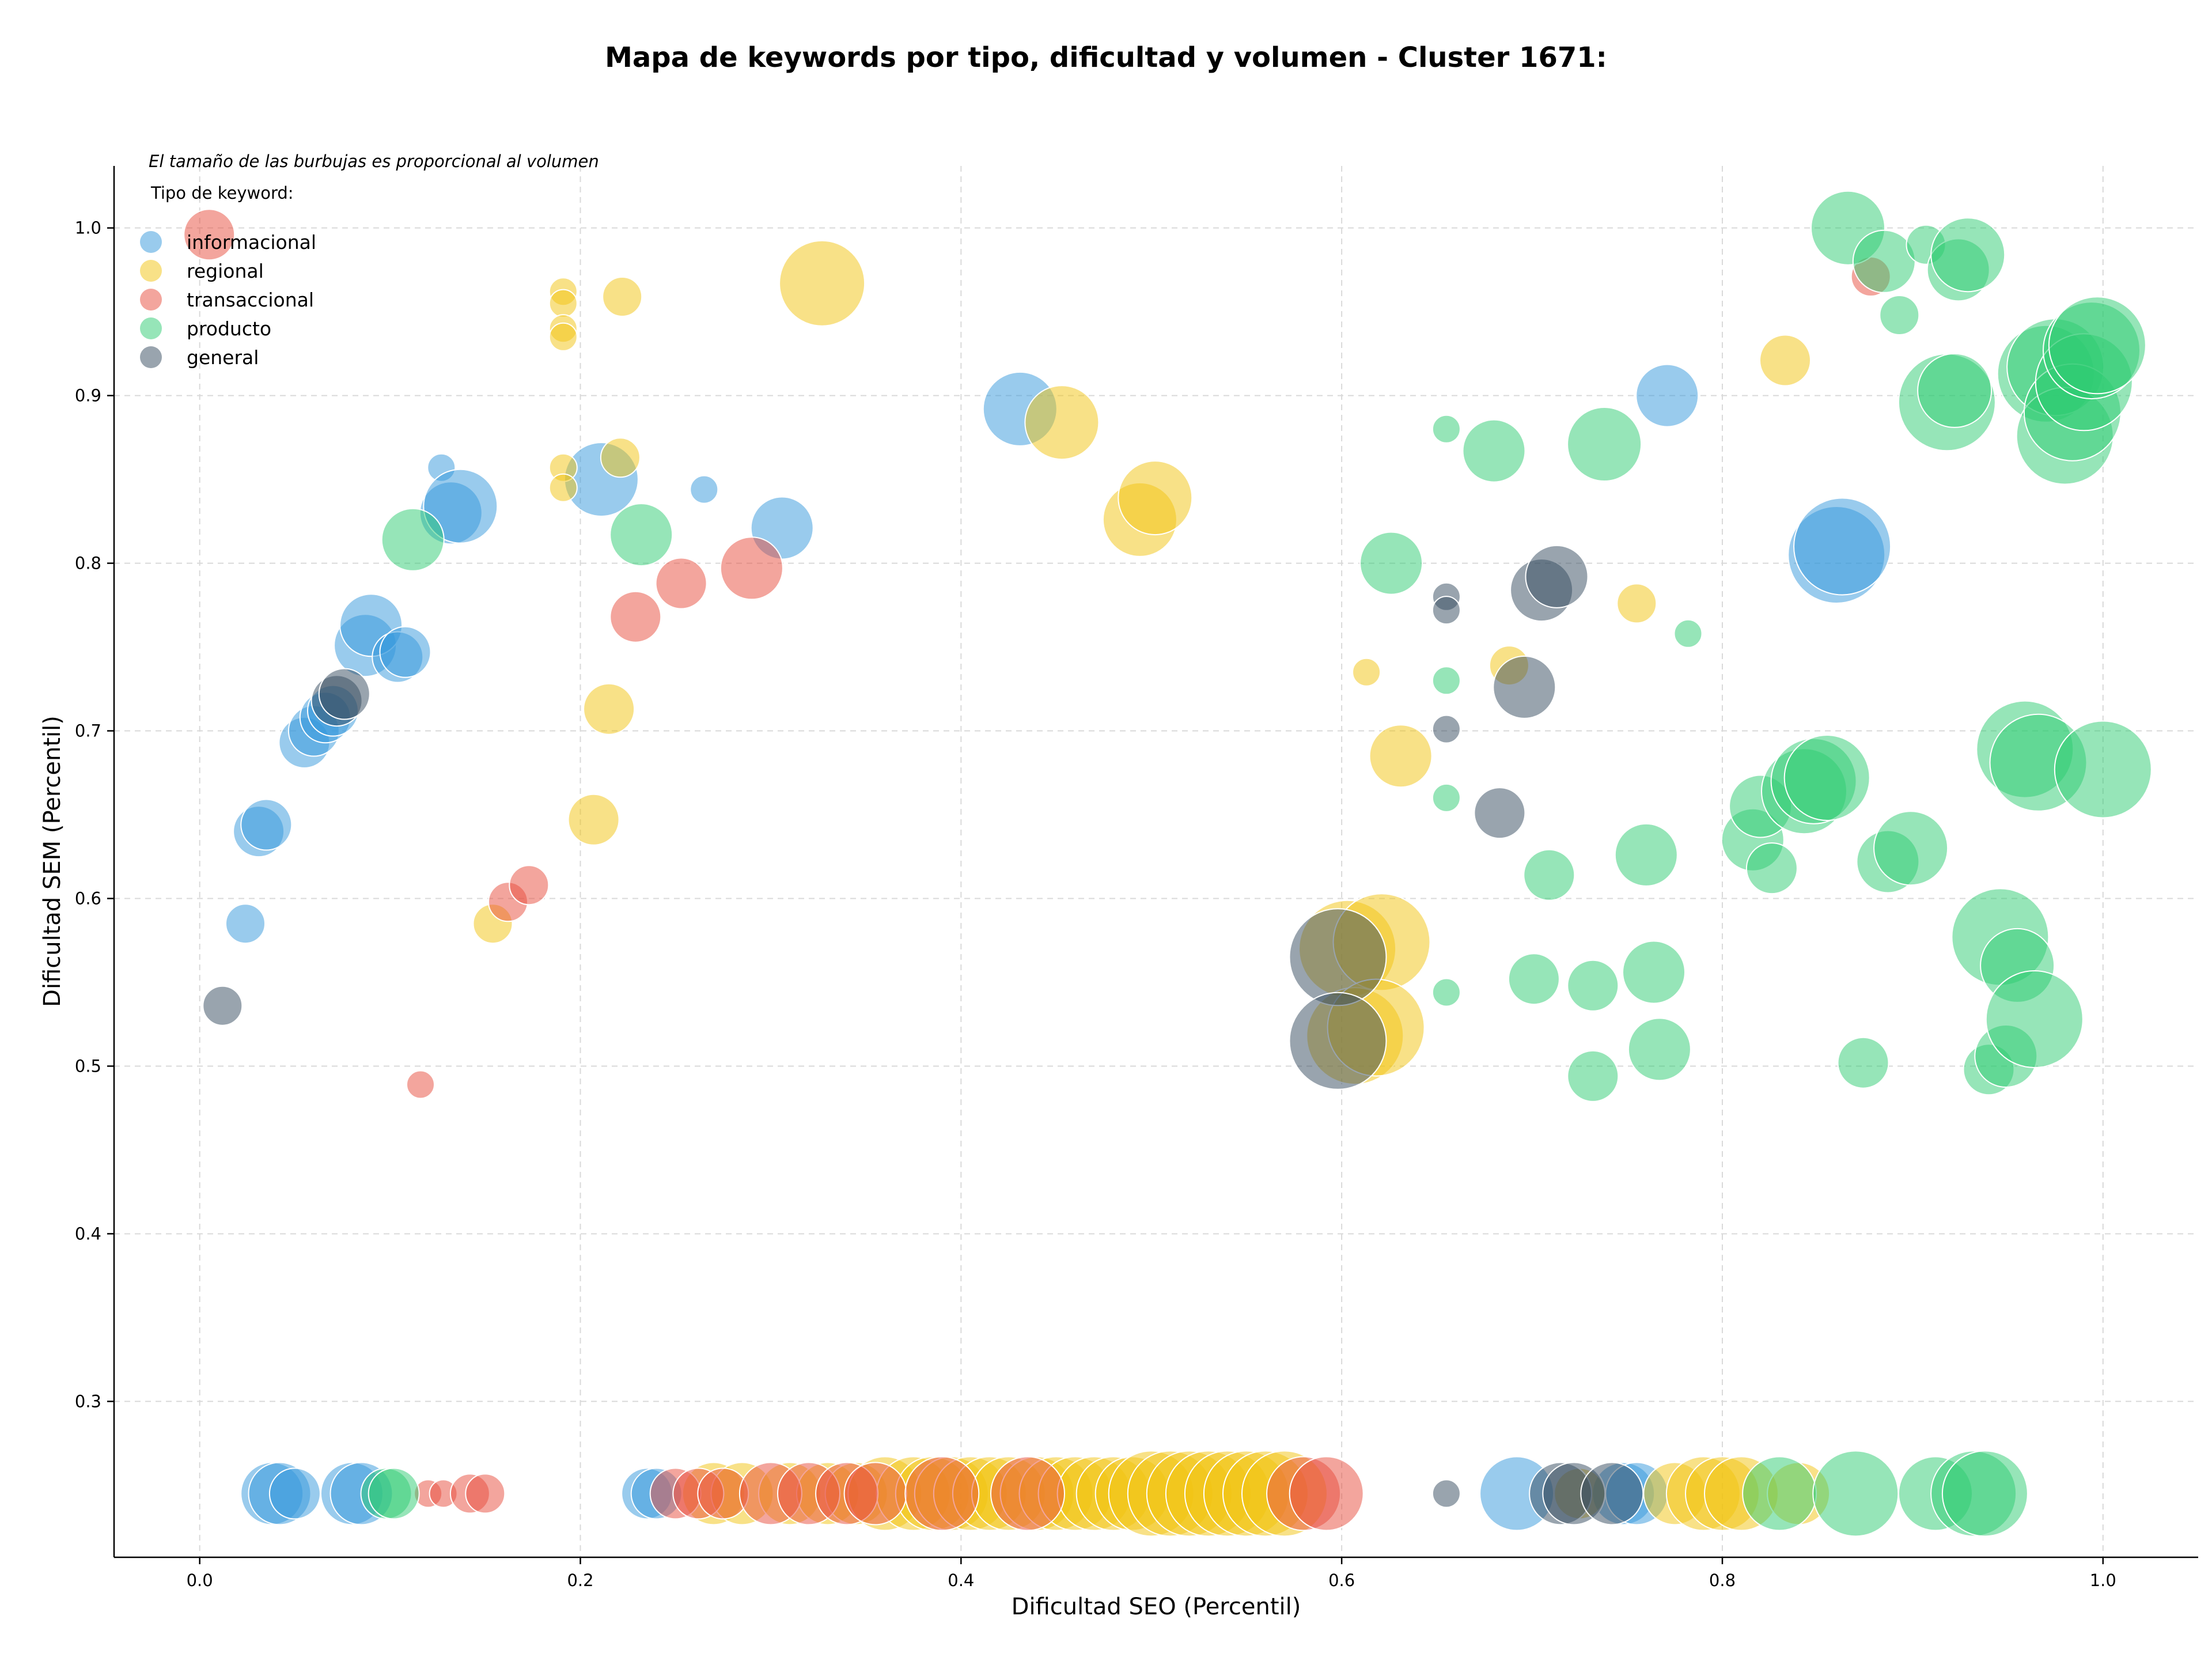  What do you see at coordinates (151, 328) in the screenshot?
I see `legend-marker-producto` at bounding box center [151, 328].